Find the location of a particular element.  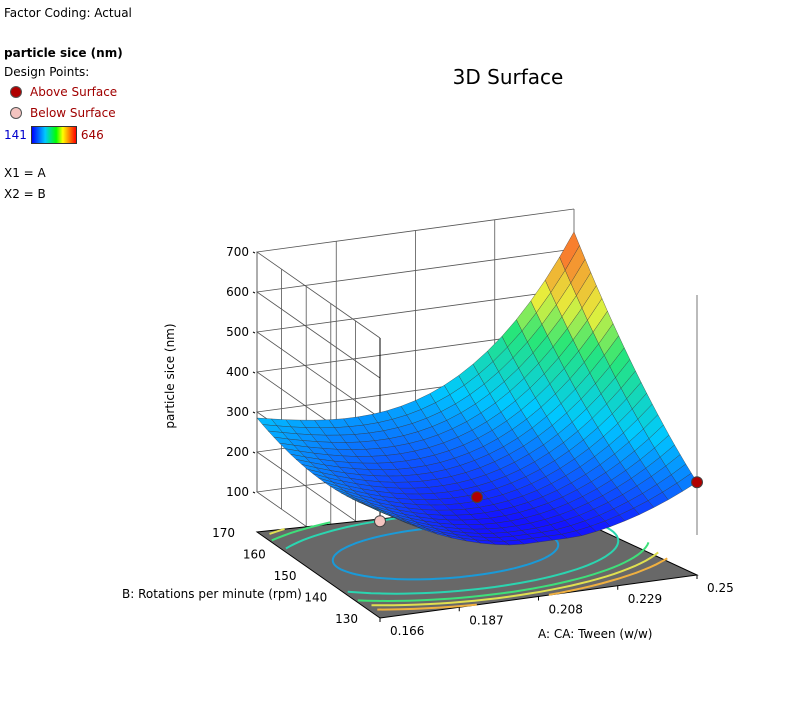

z-tick-label: 300 is located at coordinates (237, 412).